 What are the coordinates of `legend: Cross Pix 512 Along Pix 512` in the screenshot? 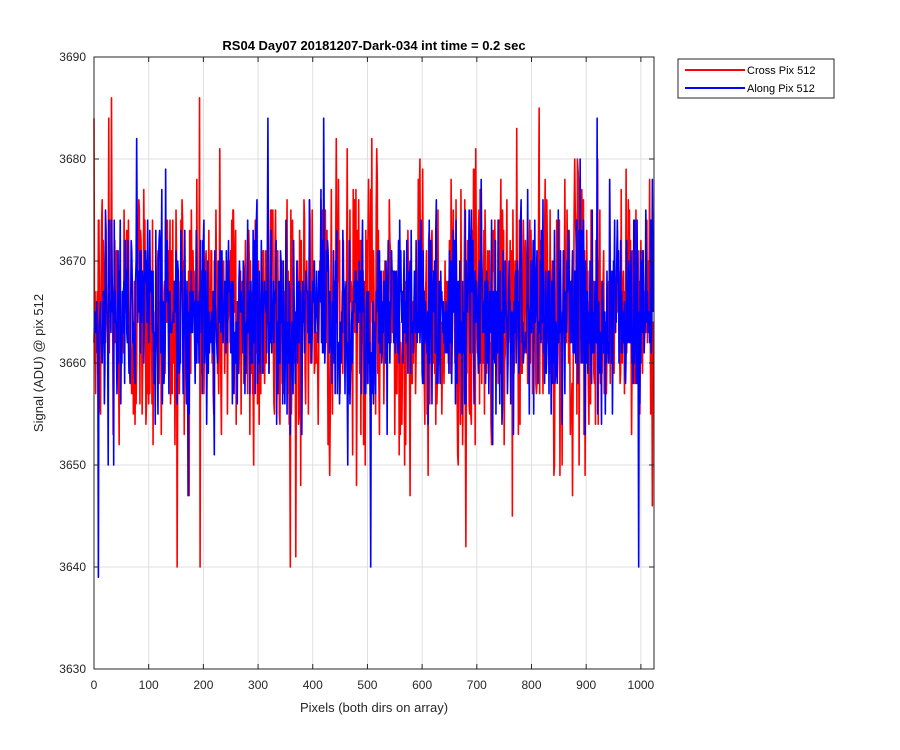 It's located at (756, 78).